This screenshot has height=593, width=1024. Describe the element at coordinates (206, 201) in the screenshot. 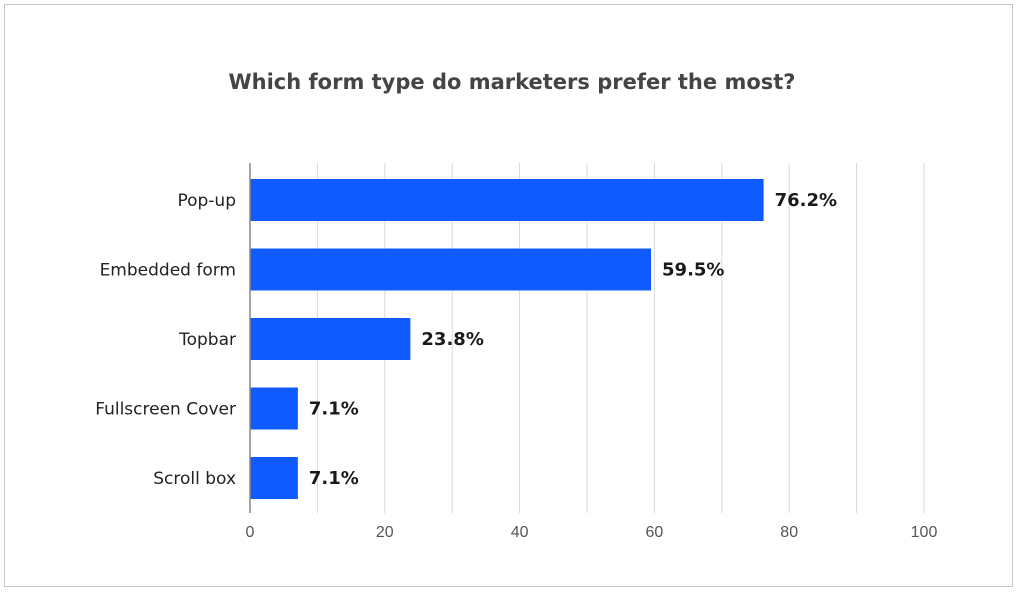

I see `category-label: Pop-up` at that location.